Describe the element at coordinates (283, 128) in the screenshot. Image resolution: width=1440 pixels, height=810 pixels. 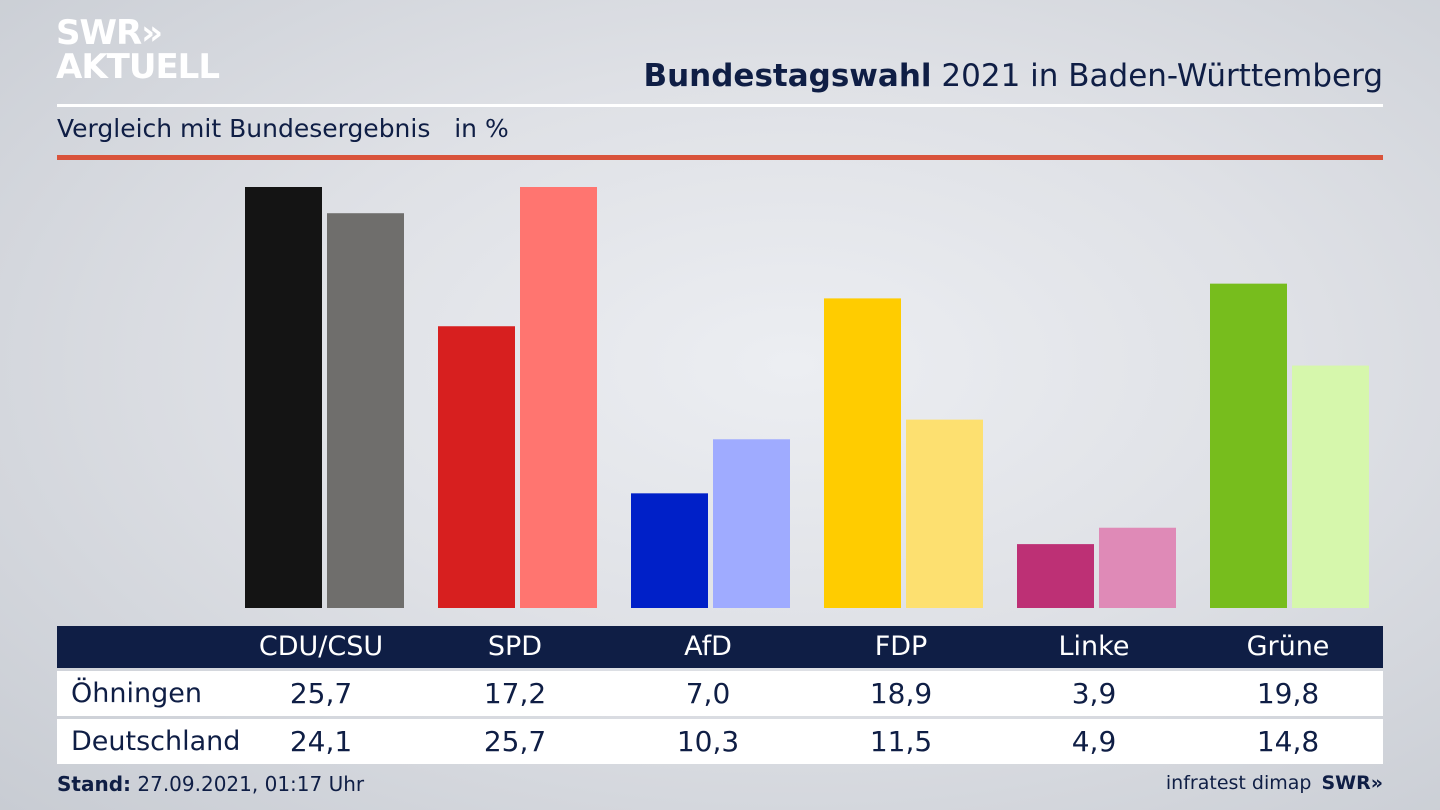
I see `chart-subtitle: Vergleich mit Bundesergebnis in %` at that location.